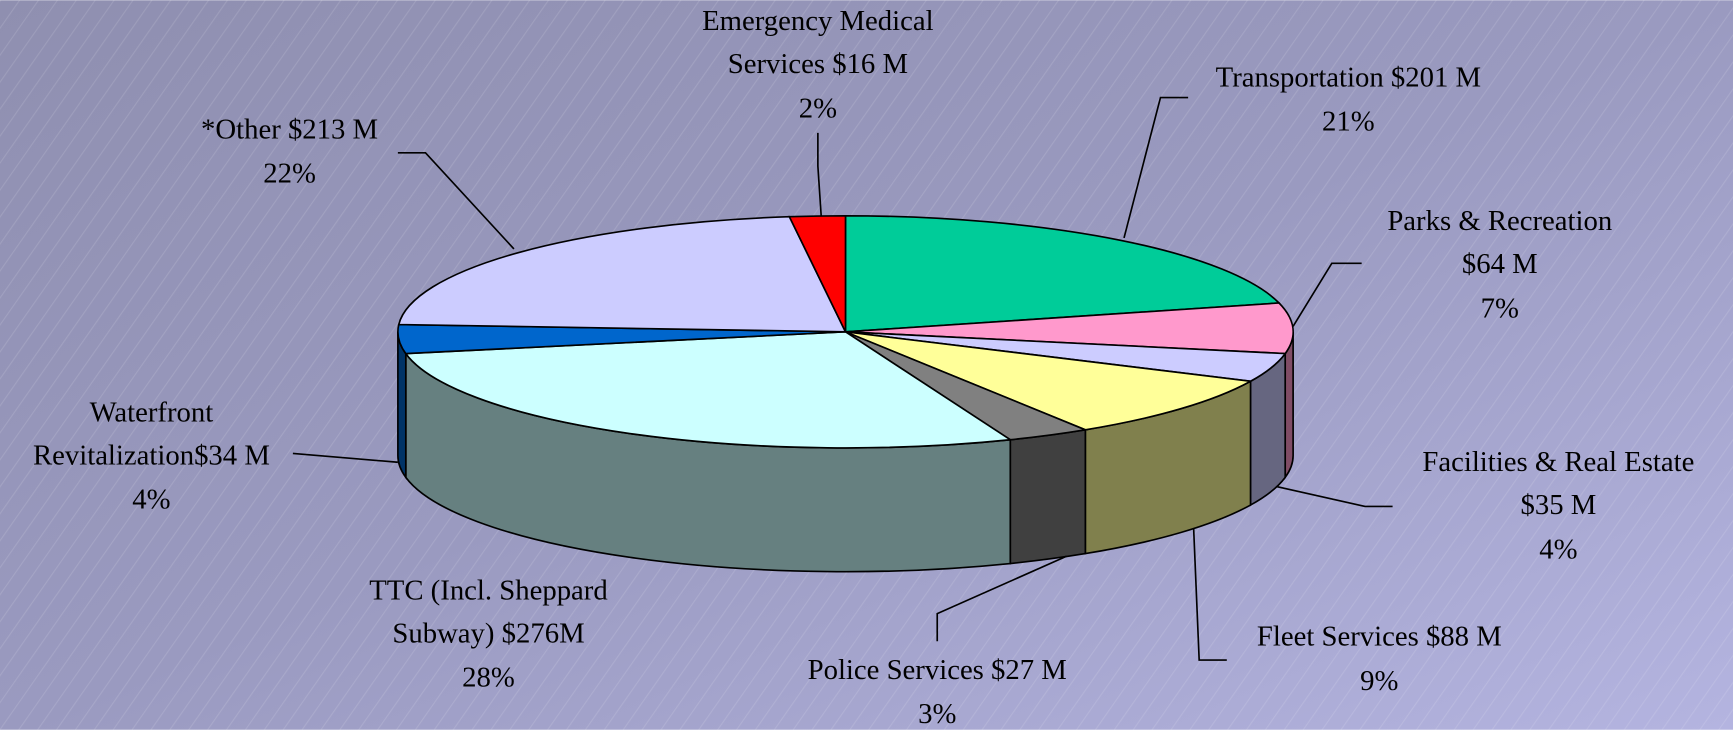 The image size is (1733, 730). Describe the element at coordinates (1558, 462) in the screenshot. I see `category-label: Facilities & Real Estate` at that location.